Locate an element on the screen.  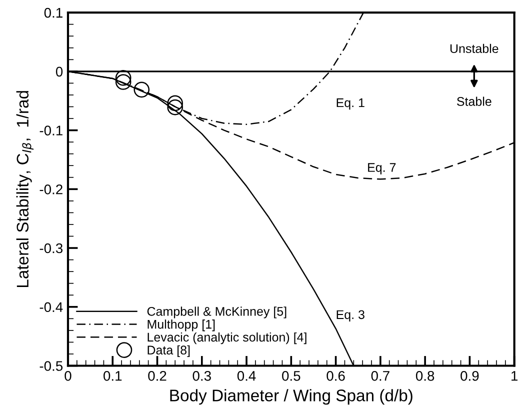
y-axis-title: Lateral Stability, C$_{lβ}$, 1/rad is located at coordinates (25, 189).